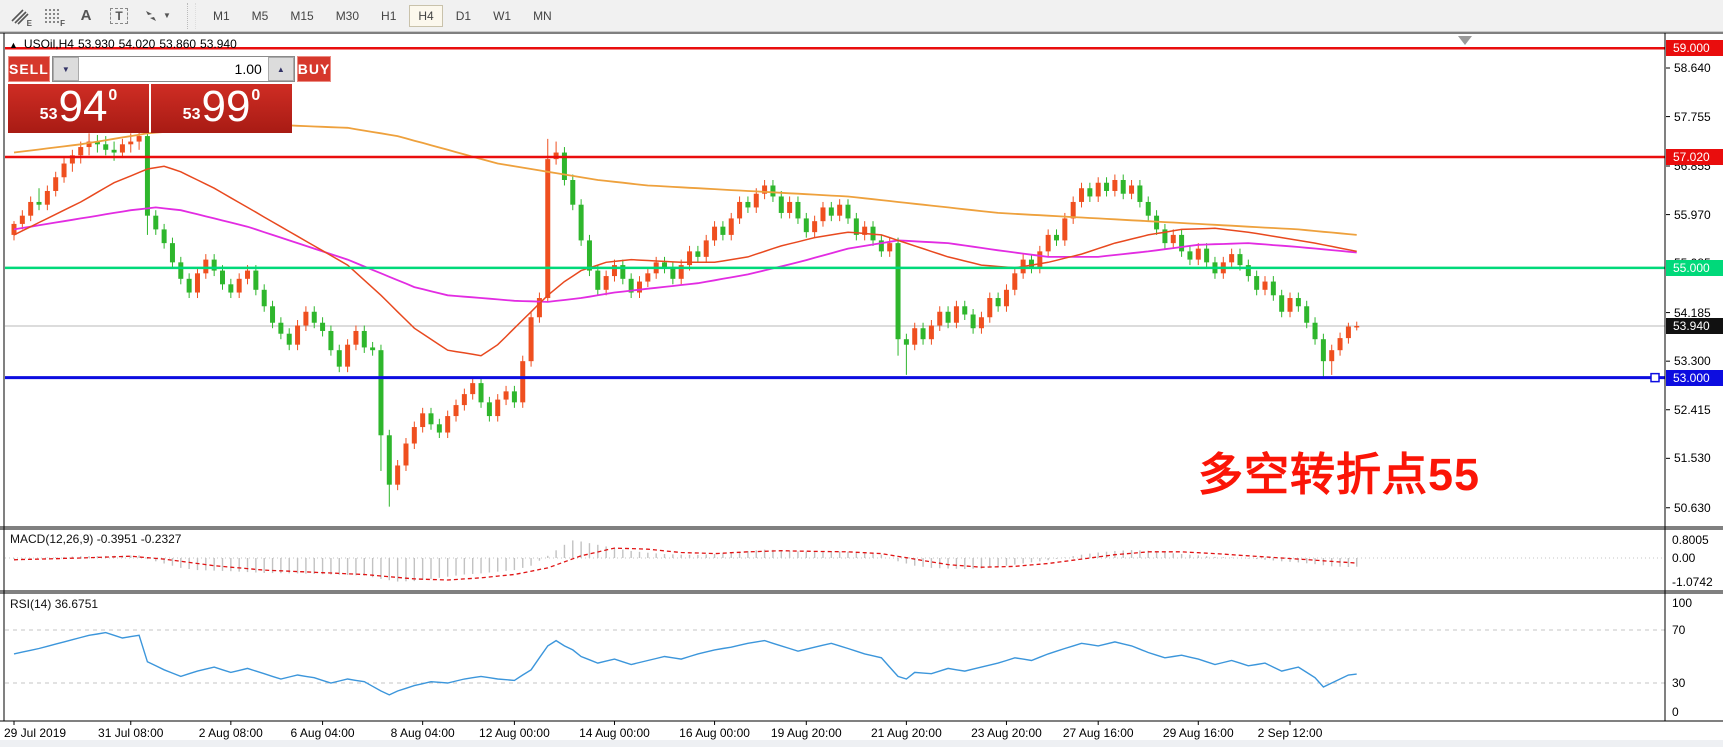 This screenshot has height=747, width=1723. What do you see at coordinates (302, 15) in the screenshot?
I see `timeframe-M15: M15` at bounding box center [302, 15].